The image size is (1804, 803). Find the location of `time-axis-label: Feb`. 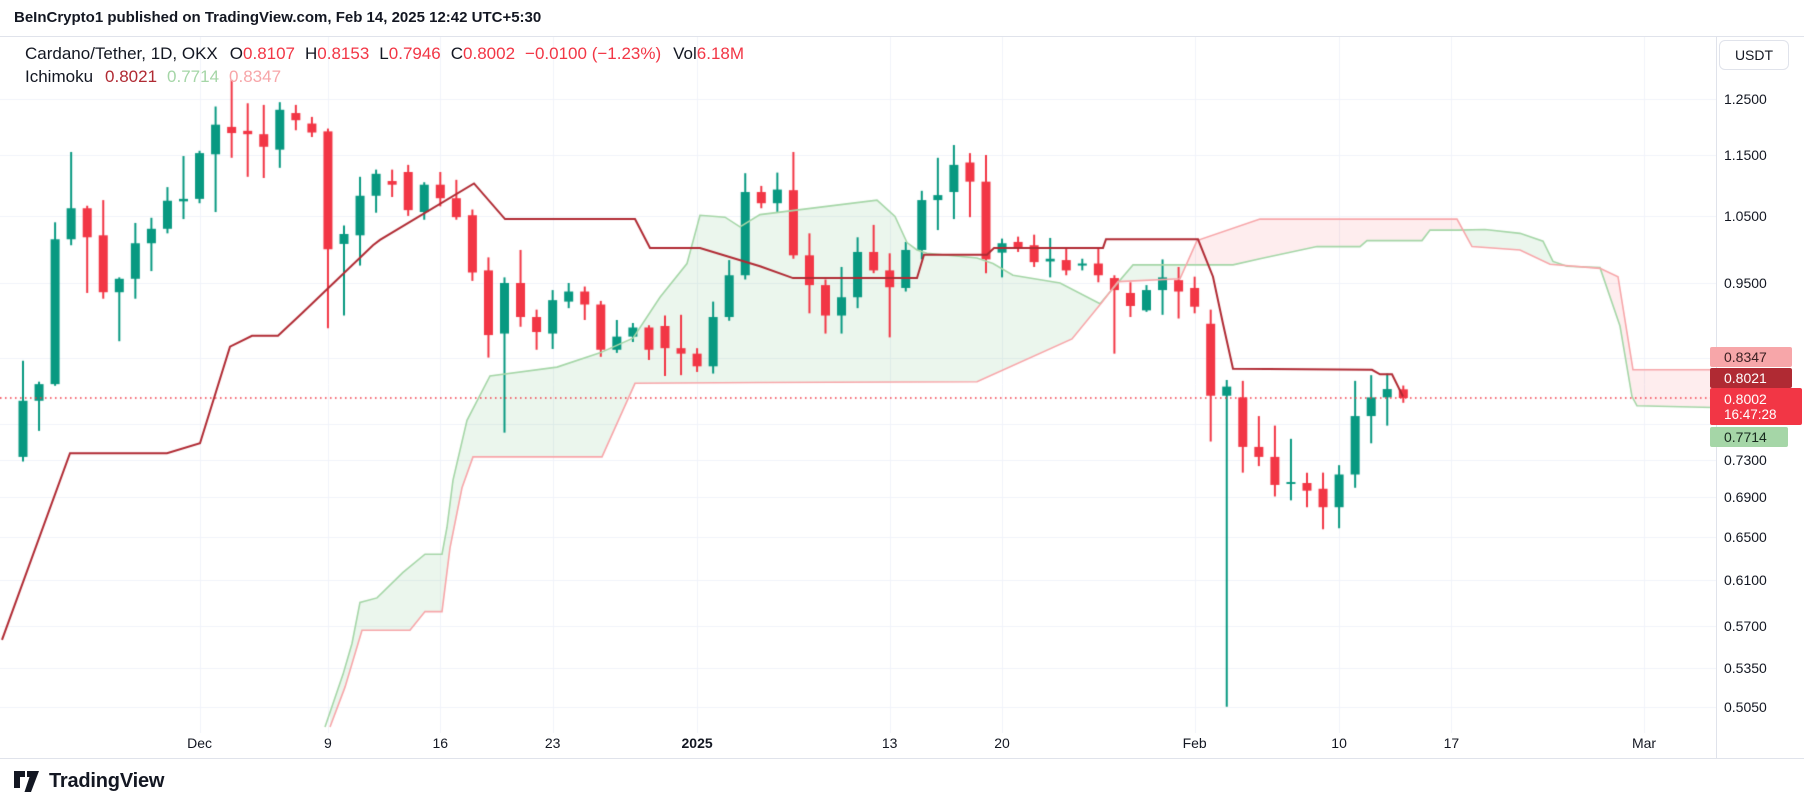

time-axis-label: Feb is located at coordinates (1194, 743).